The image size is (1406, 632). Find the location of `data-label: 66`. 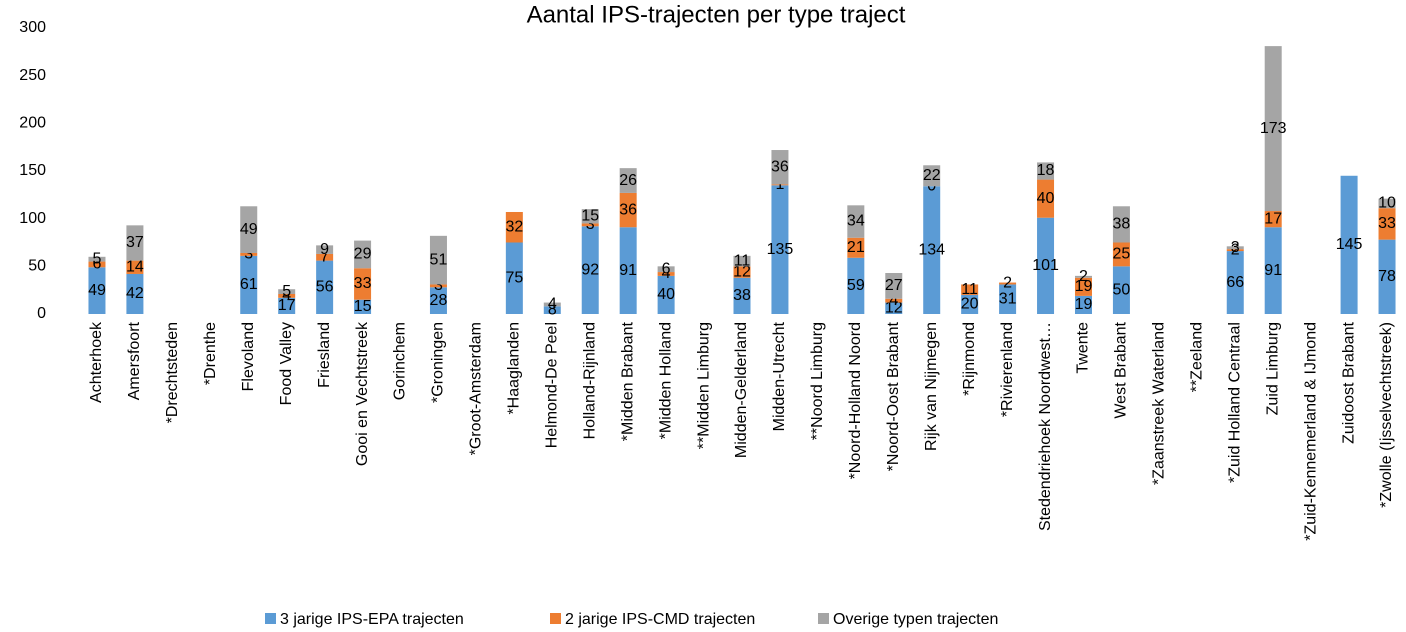

data-label: 66 is located at coordinates (1235, 282).